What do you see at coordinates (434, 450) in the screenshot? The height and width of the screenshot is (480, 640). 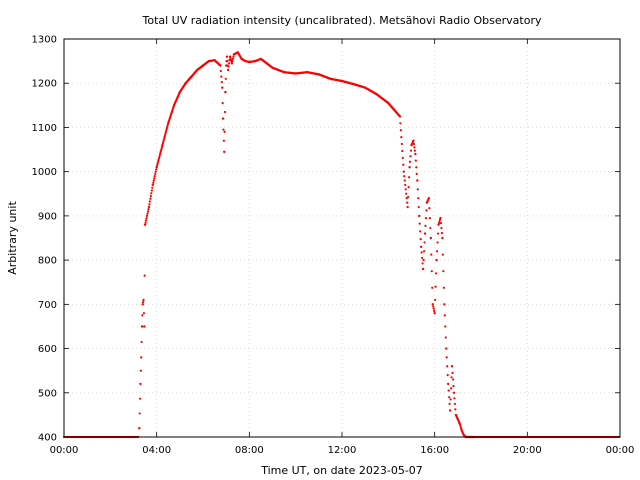 I see `x-tick-label: 16:00` at bounding box center [434, 450].